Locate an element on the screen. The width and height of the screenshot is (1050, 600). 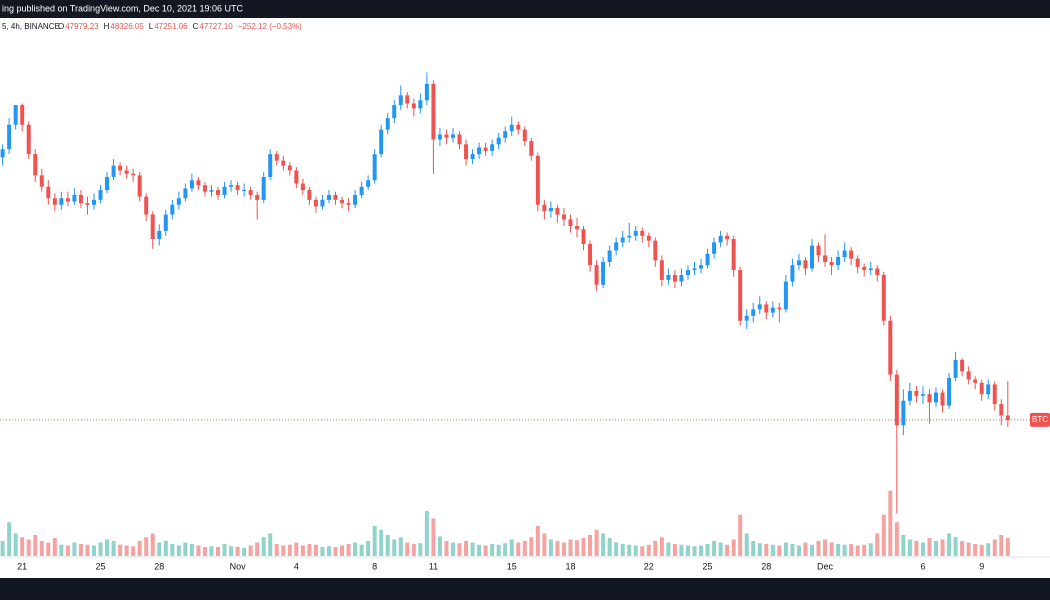
x-tick-label: 25 is located at coordinates (708, 566).